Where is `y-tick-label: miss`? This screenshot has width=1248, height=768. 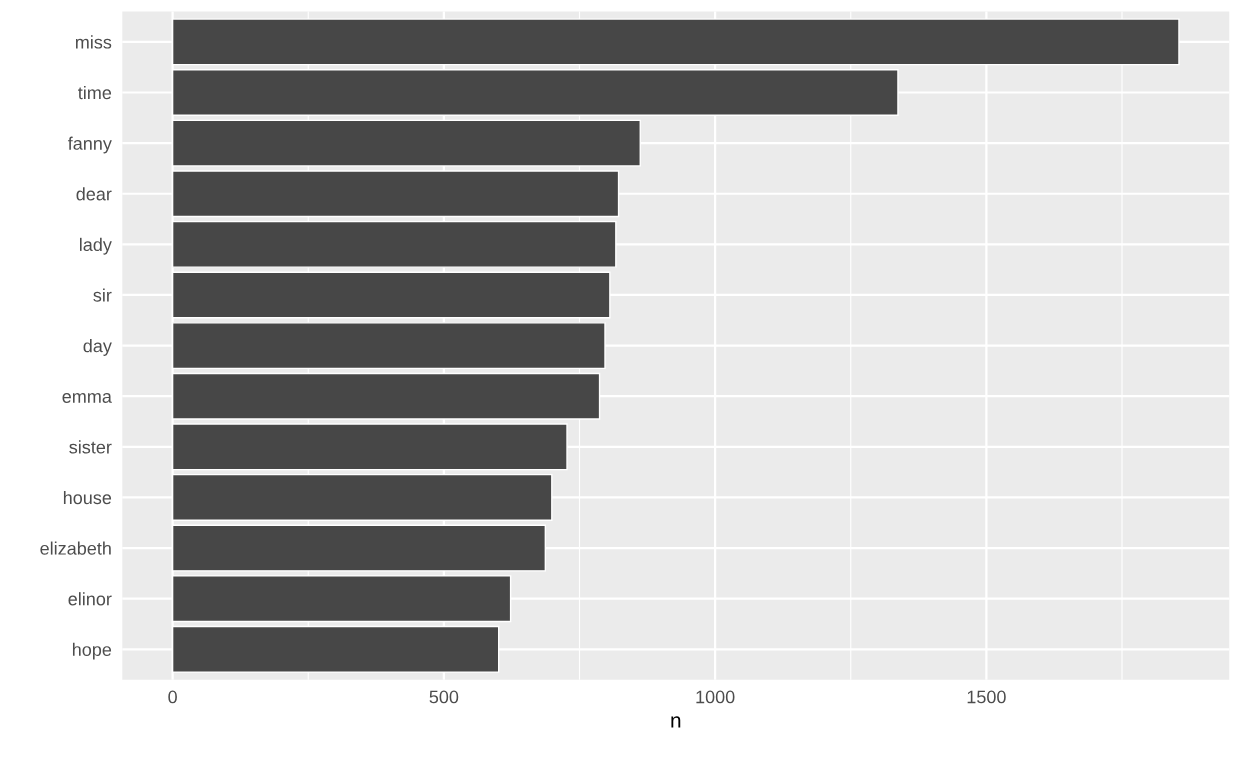 y-tick-label: miss is located at coordinates (93, 42).